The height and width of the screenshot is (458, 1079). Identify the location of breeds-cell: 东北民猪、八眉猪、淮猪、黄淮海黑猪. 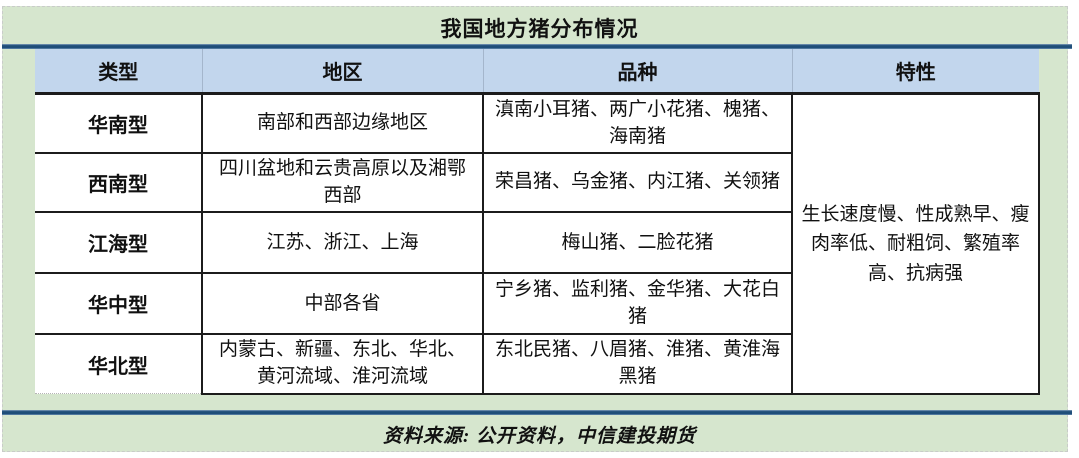
(637, 364).